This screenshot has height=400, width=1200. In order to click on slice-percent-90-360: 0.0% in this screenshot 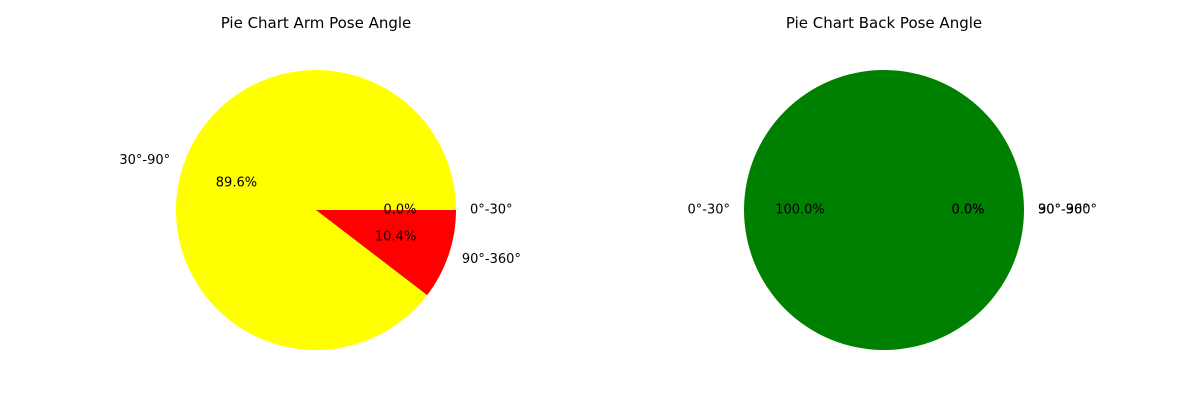, I will do `click(967, 210)`.